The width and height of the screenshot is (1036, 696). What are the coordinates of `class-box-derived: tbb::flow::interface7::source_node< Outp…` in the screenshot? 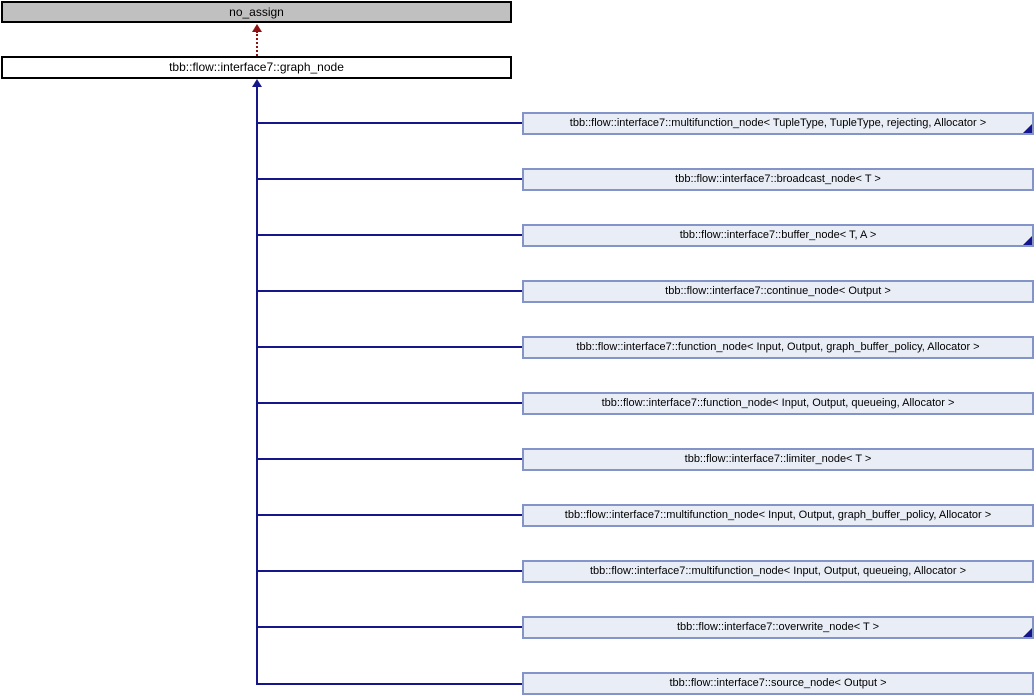 It's located at (778, 683).